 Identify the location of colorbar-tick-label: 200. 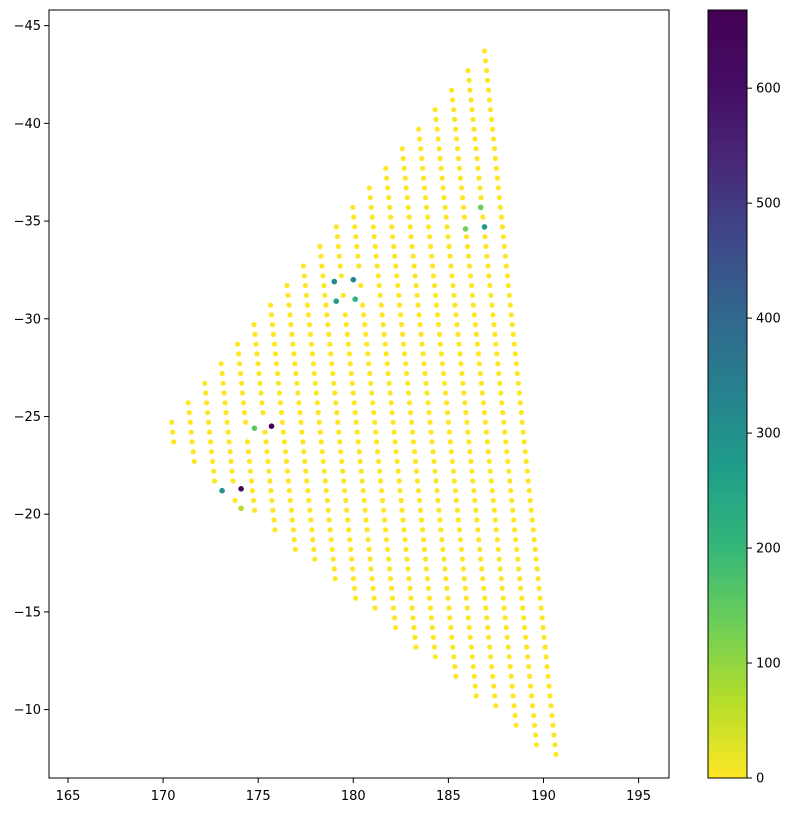
(768, 549).